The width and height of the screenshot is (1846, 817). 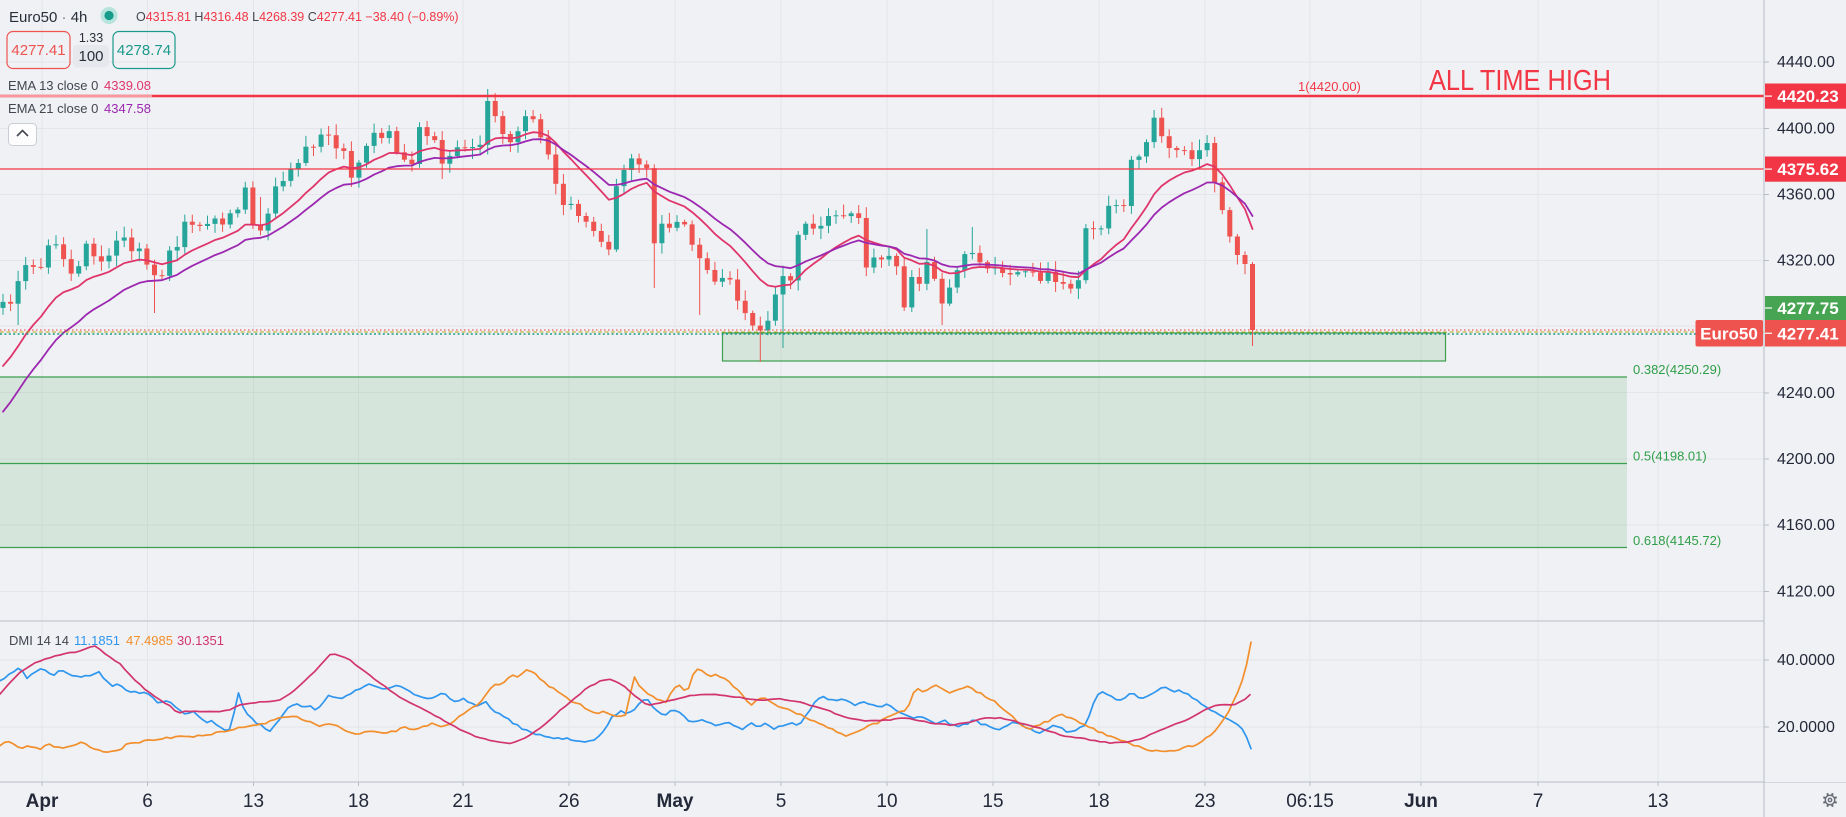 What do you see at coordinates (1806, 129) in the screenshot?
I see `svg-text: 4400.00` at bounding box center [1806, 129].